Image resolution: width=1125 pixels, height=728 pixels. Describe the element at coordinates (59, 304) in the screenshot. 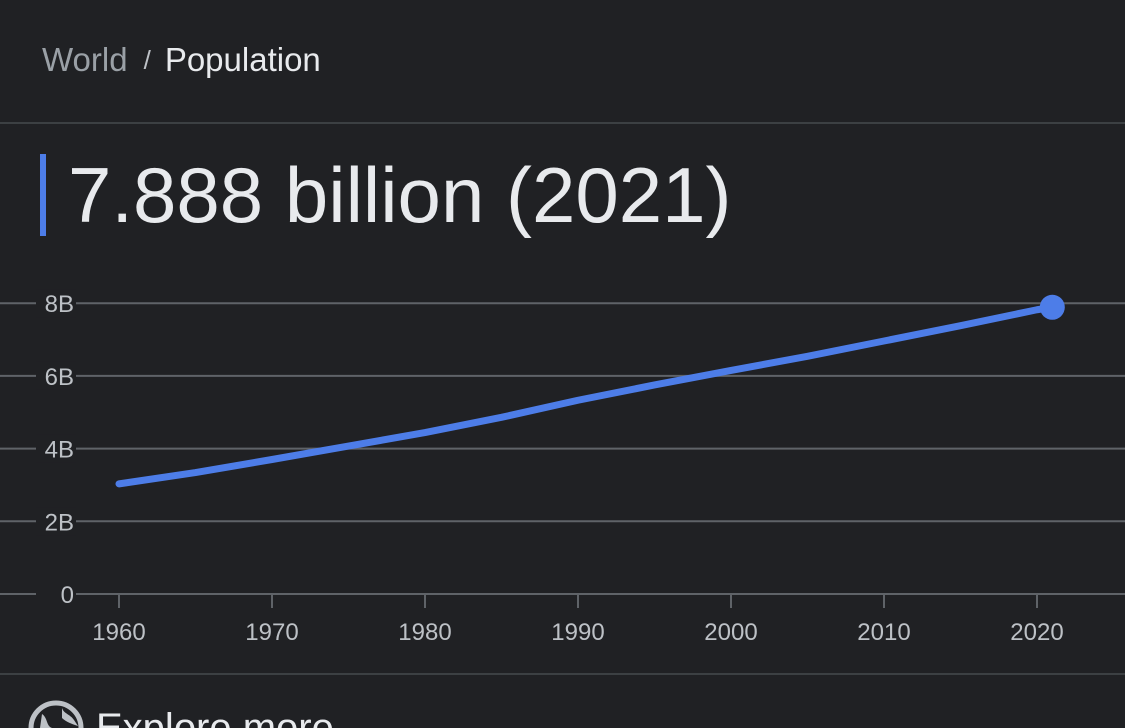

I see `y-tick-label-8B: 8B` at that location.